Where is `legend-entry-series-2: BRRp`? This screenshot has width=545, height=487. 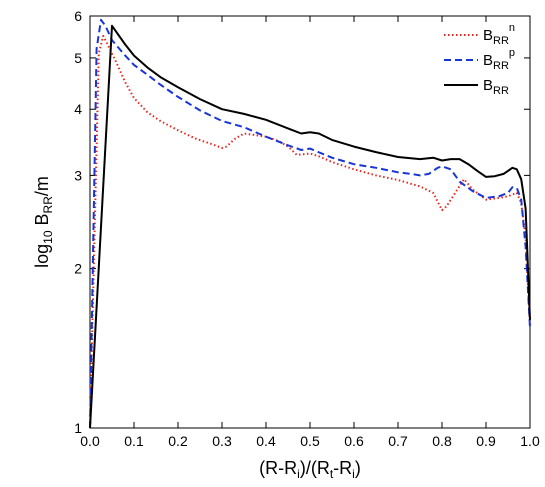 legend-entry-series-2: BRRp is located at coordinates (479, 59).